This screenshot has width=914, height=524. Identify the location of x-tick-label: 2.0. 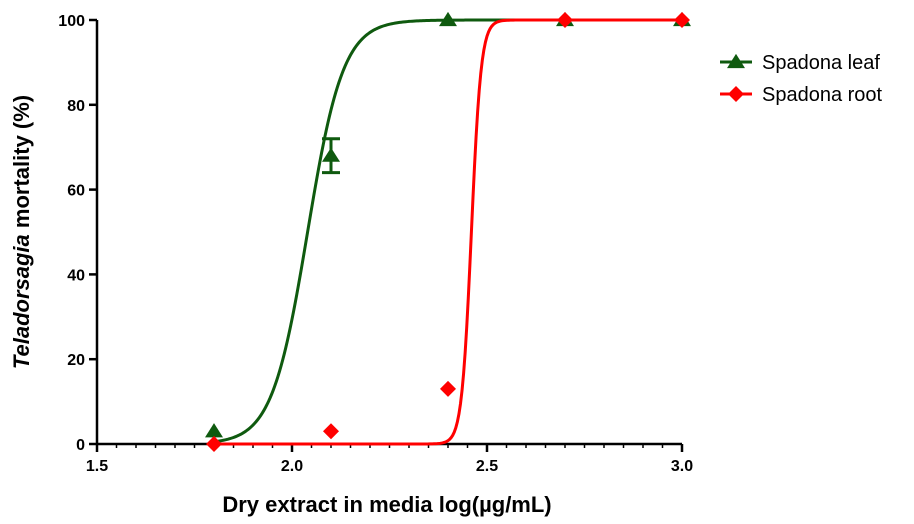
(292, 466).